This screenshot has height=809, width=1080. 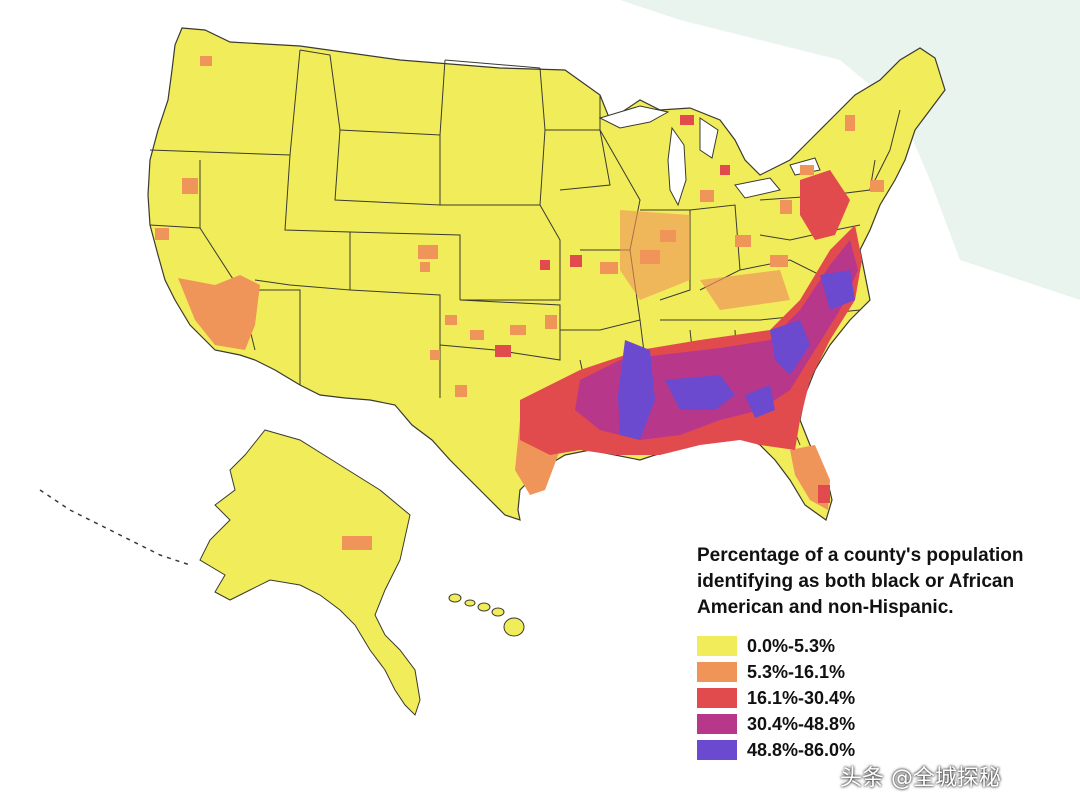 I want to click on aleutian-islands, so click(x=115, y=527).